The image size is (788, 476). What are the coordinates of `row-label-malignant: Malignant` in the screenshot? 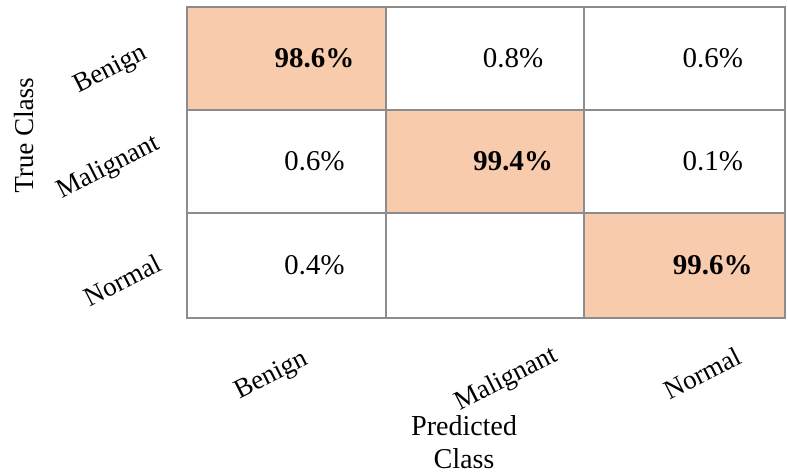 It's located at (107, 165).